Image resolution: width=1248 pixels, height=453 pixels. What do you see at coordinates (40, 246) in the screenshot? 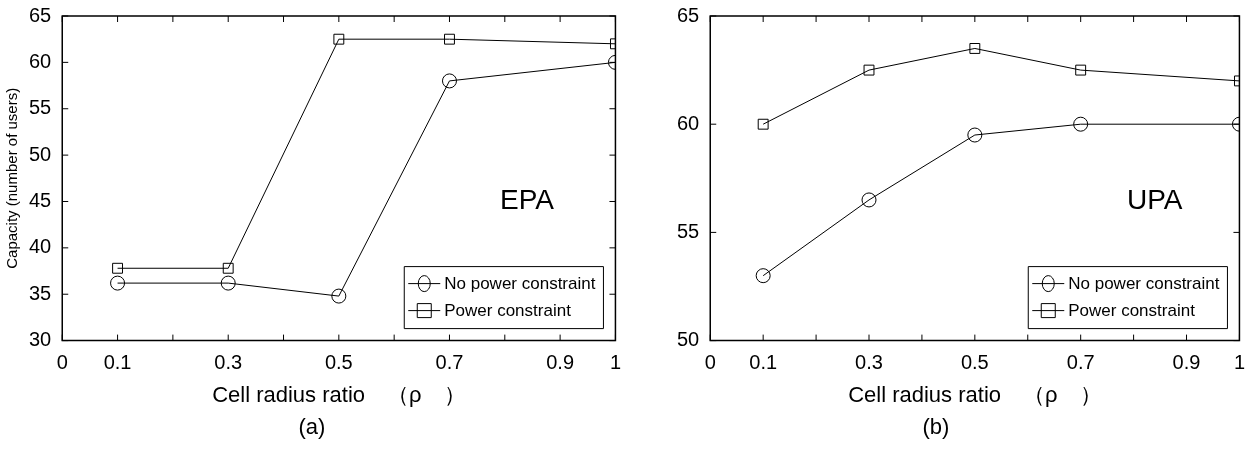
I see `y-tick-label: 40` at bounding box center [40, 246].